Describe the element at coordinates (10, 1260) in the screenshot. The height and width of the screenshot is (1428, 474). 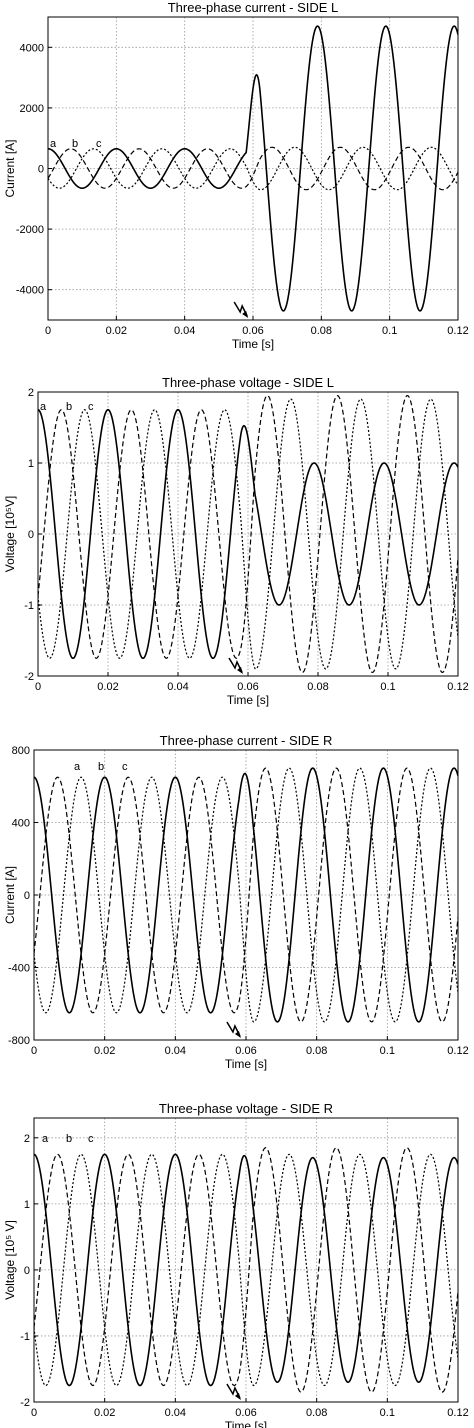
I see `y-axis-label: Voltage [10⁵ V]` at that location.